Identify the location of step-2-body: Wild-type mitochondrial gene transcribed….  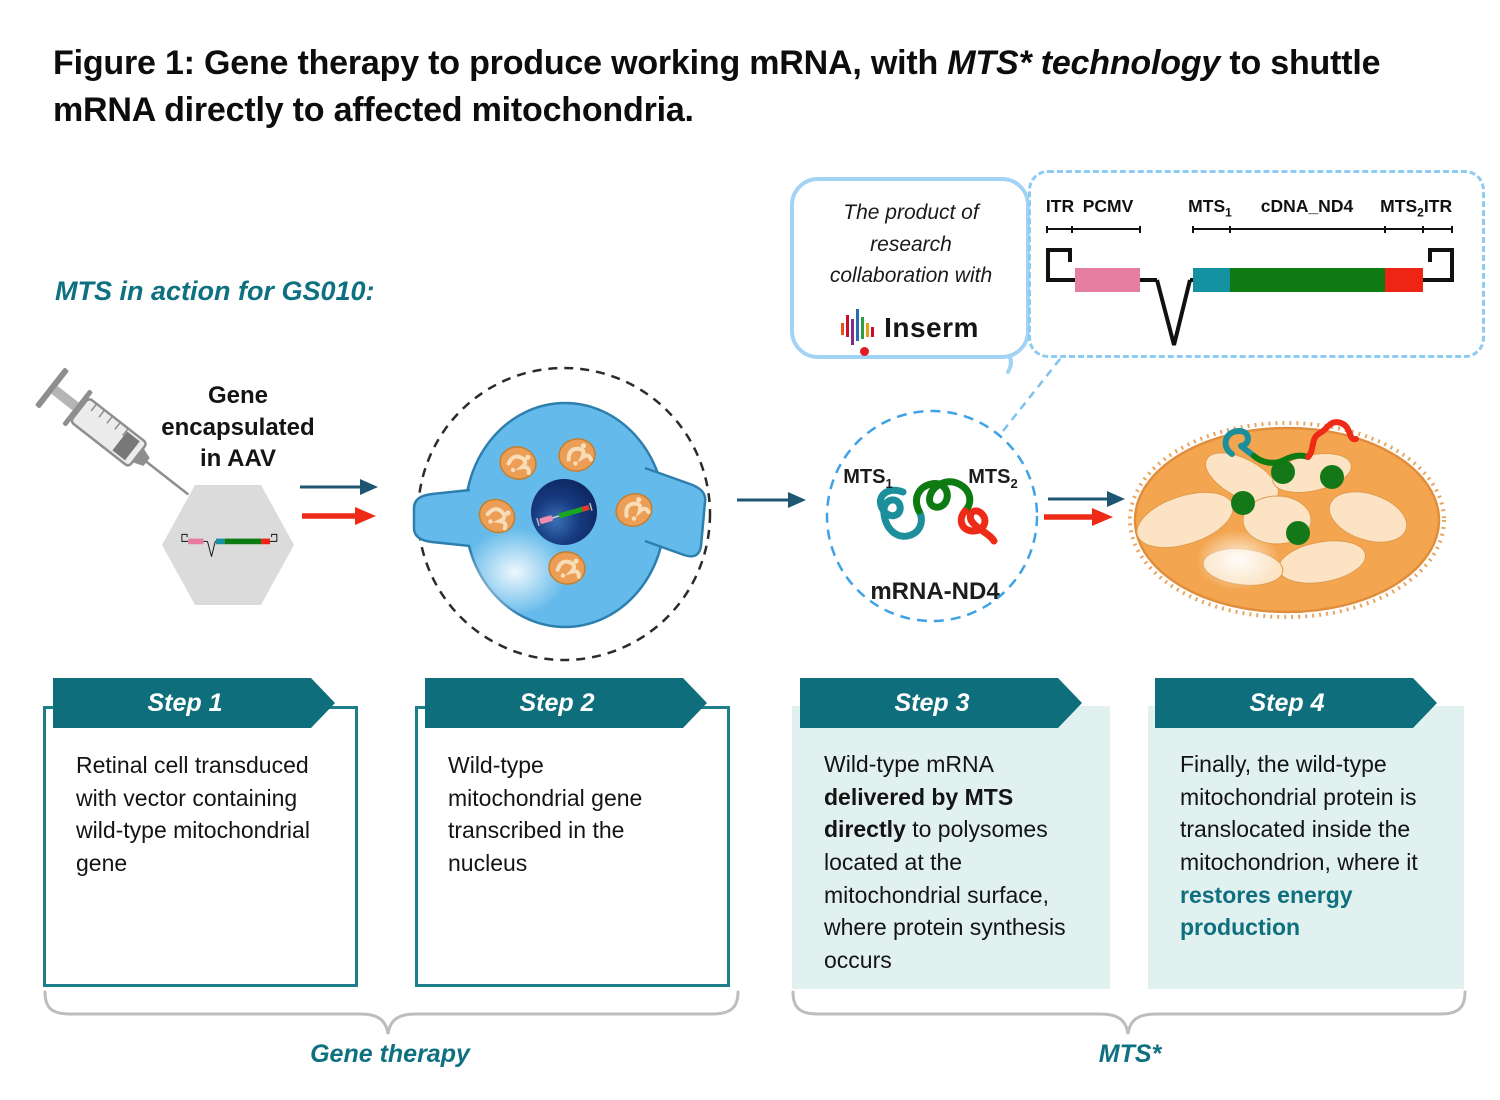
(545, 814).